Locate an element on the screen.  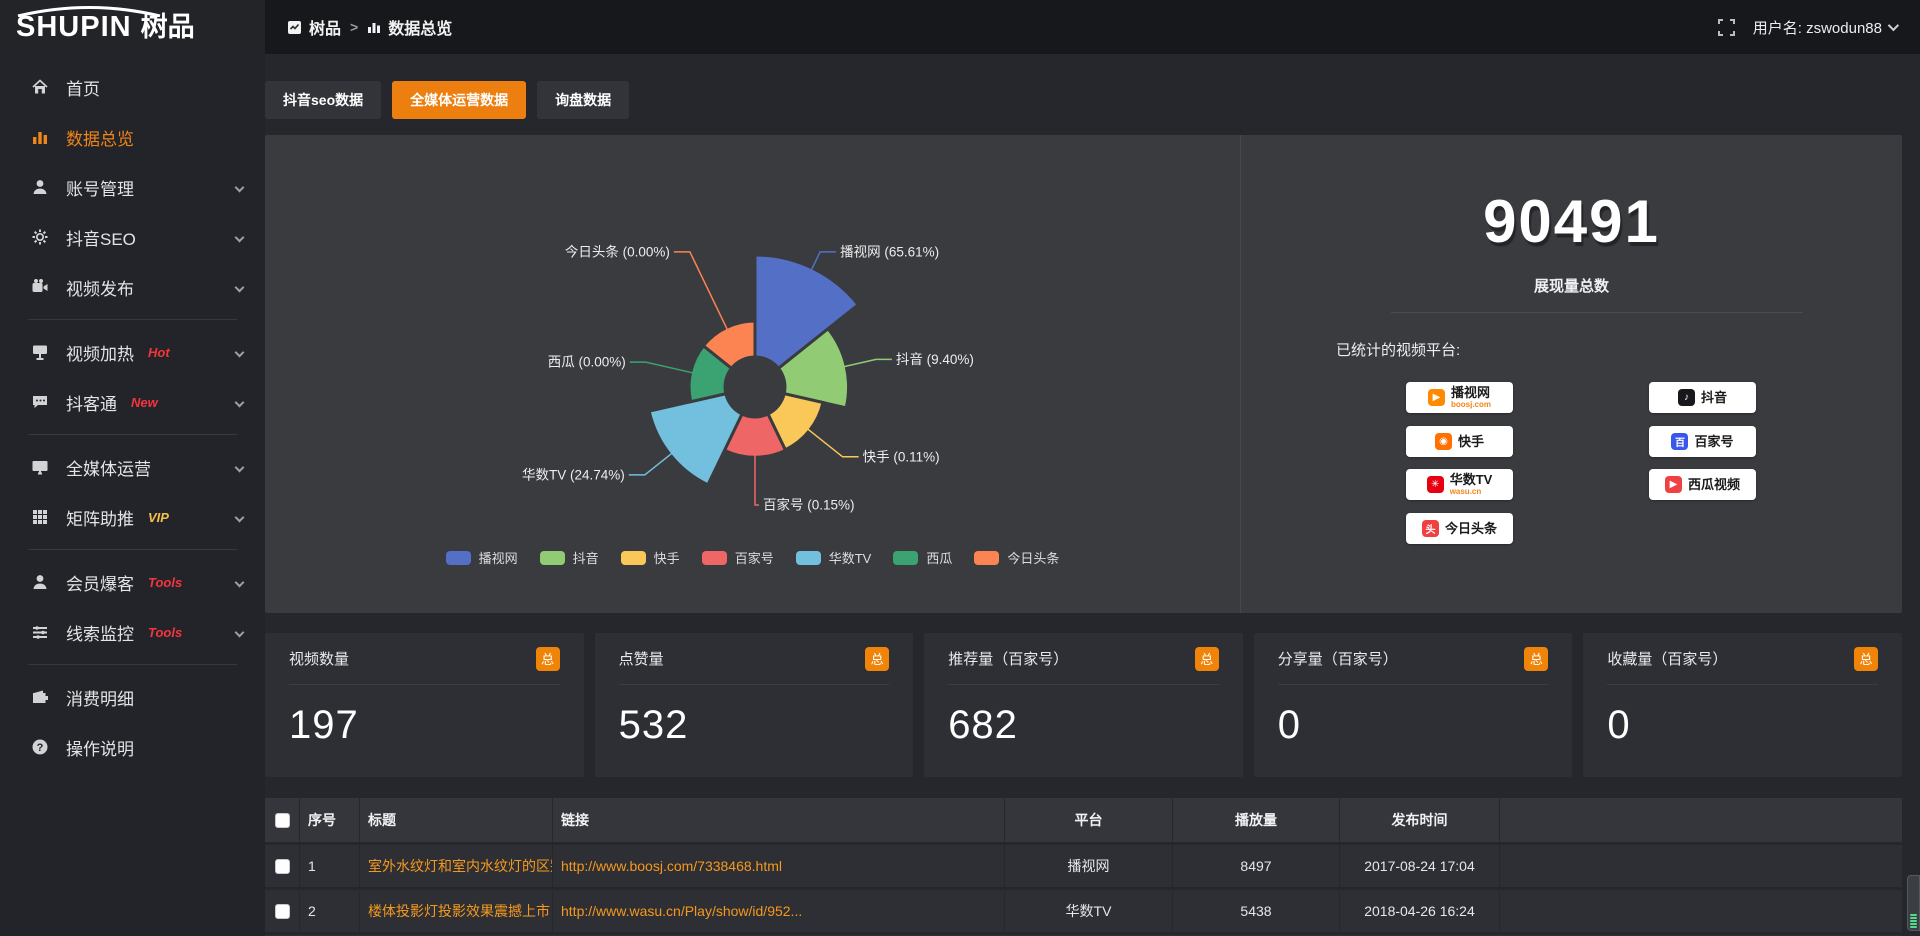
user-menu: 用户名: zswodun88 is located at coordinates (1826, 27).